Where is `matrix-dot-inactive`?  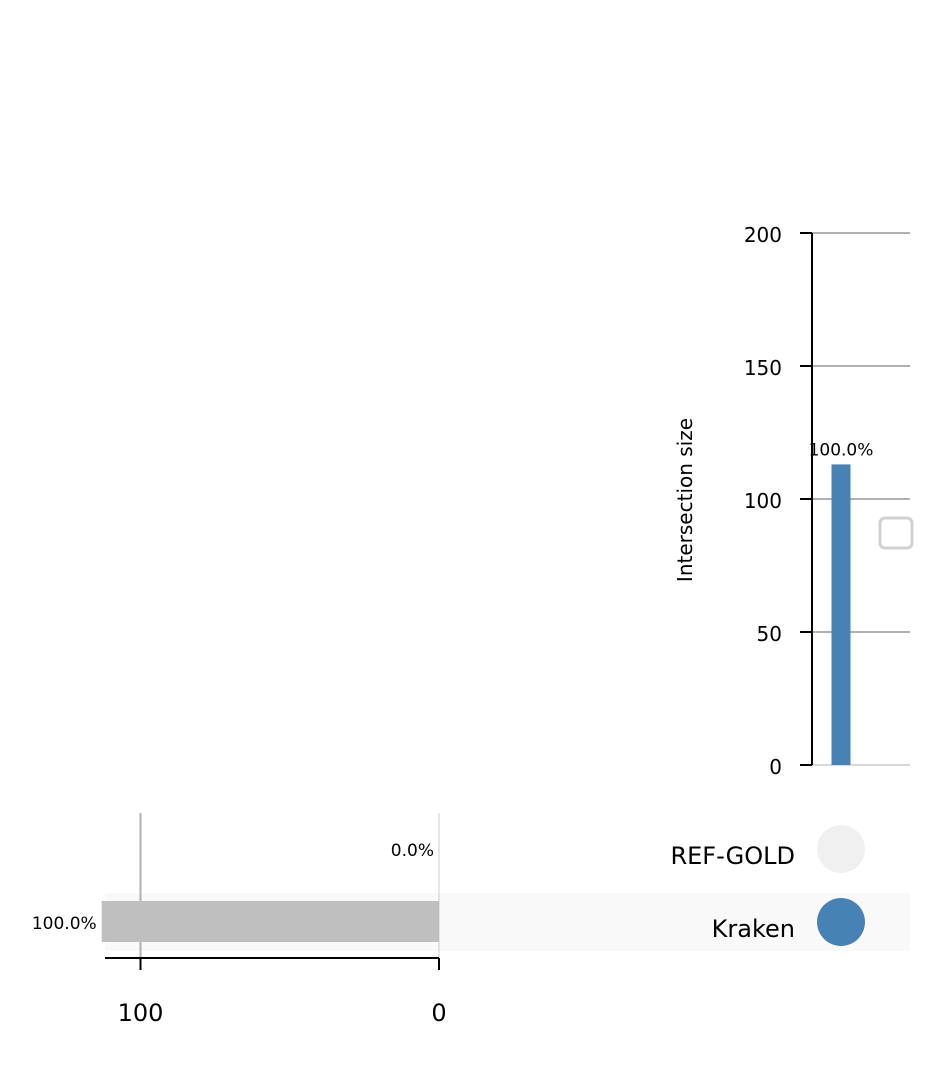 matrix-dot-inactive is located at coordinates (841, 849).